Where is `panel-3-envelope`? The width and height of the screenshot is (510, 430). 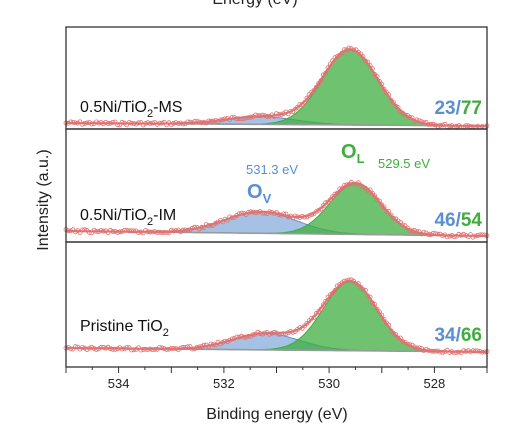 panel-3-envelope is located at coordinates (276, 316).